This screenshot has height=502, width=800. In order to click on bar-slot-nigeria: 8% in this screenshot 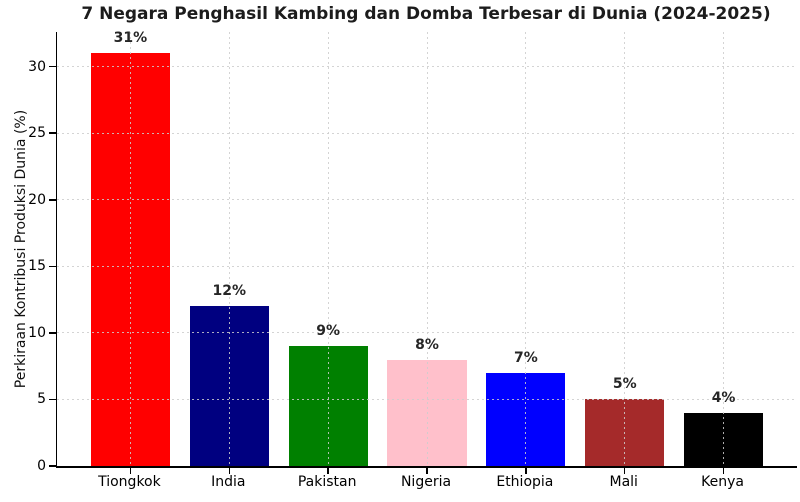, I will do `click(427, 253)`.